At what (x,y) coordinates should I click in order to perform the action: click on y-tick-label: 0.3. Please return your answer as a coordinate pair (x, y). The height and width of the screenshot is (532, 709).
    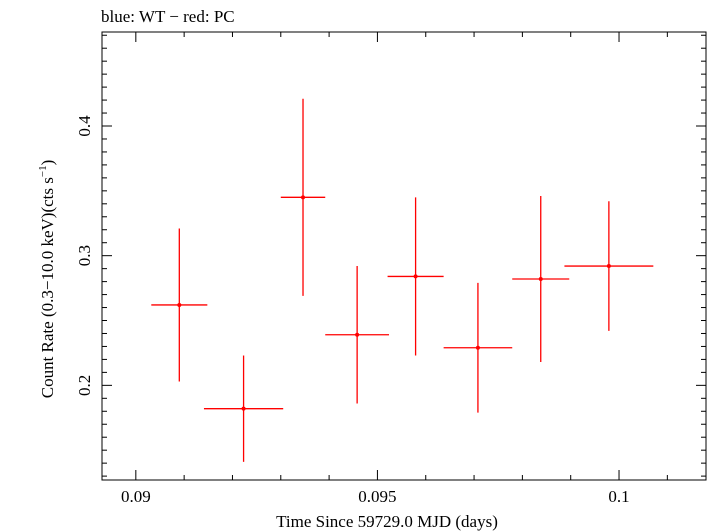
    Looking at the image, I should click on (84, 255).